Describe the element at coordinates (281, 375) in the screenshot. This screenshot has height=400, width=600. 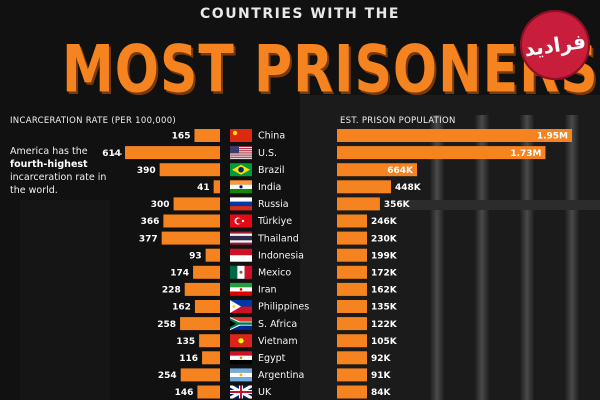
I see `country-name: Argentina` at that location.